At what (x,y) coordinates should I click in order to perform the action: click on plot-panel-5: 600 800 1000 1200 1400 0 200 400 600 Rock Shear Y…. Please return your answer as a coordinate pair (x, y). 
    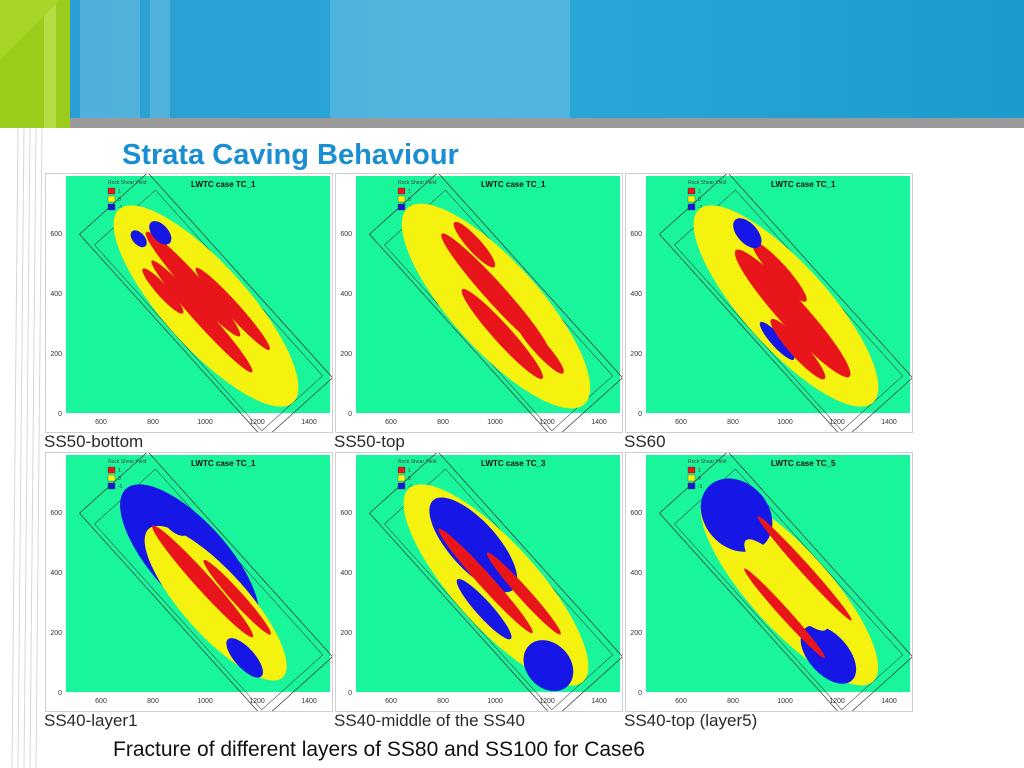
    Looking at the image, I should click on (479, 582).